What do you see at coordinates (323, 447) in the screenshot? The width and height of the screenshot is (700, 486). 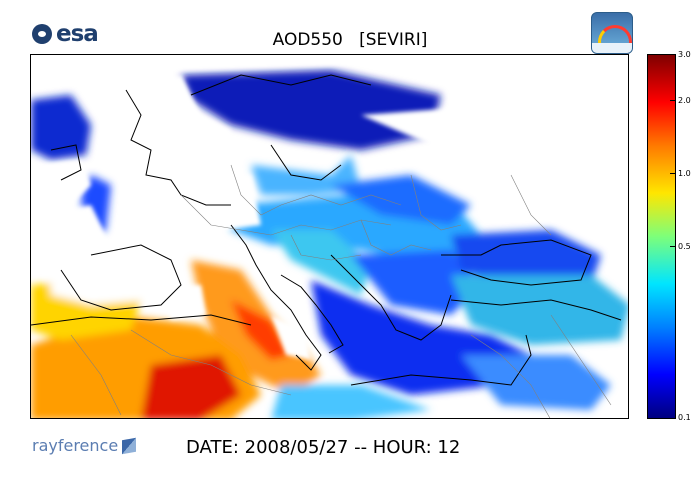 I see `date-hour-label: DATE: 2008/05/27 -- HOUR: 12` at bounding box center [323, 447].